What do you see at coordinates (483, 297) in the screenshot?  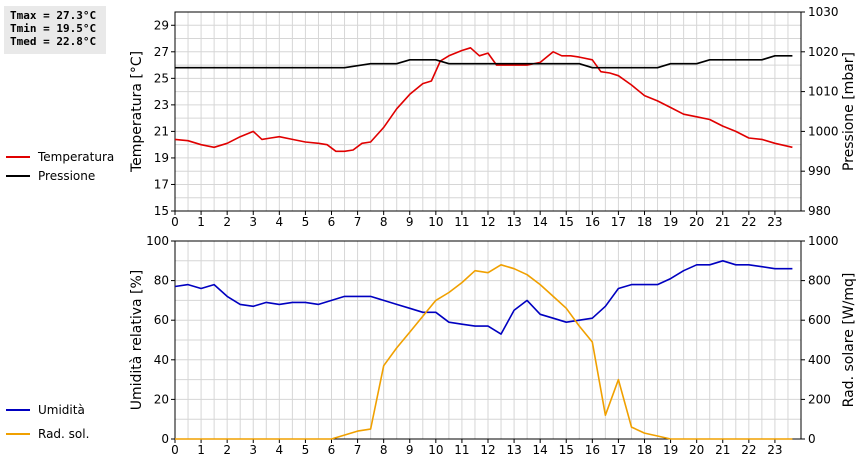 I see `panel2-series-1-line` at bounding box center [483, 297].